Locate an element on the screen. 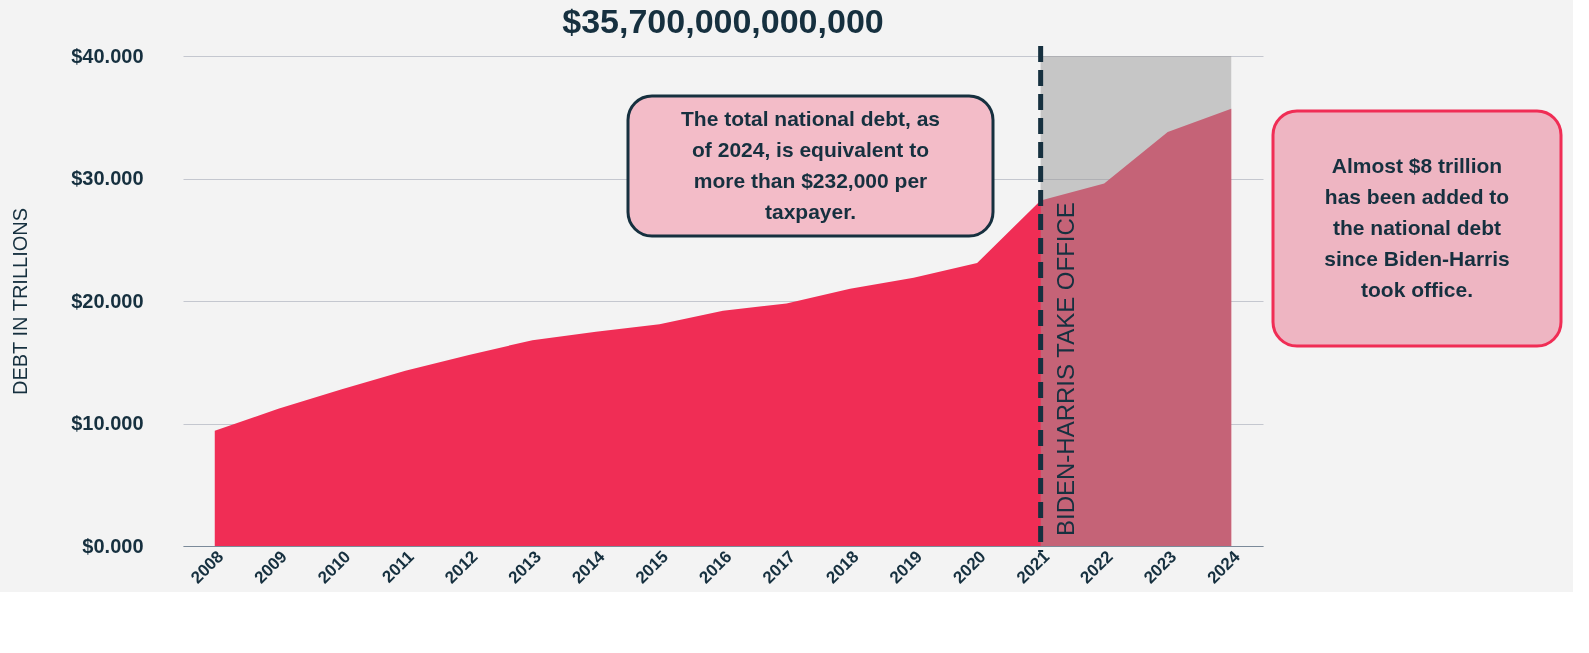  ref-line-label: BIDEN-HARRIS TAKE OFFICE is located at coordinates (1065, 369).